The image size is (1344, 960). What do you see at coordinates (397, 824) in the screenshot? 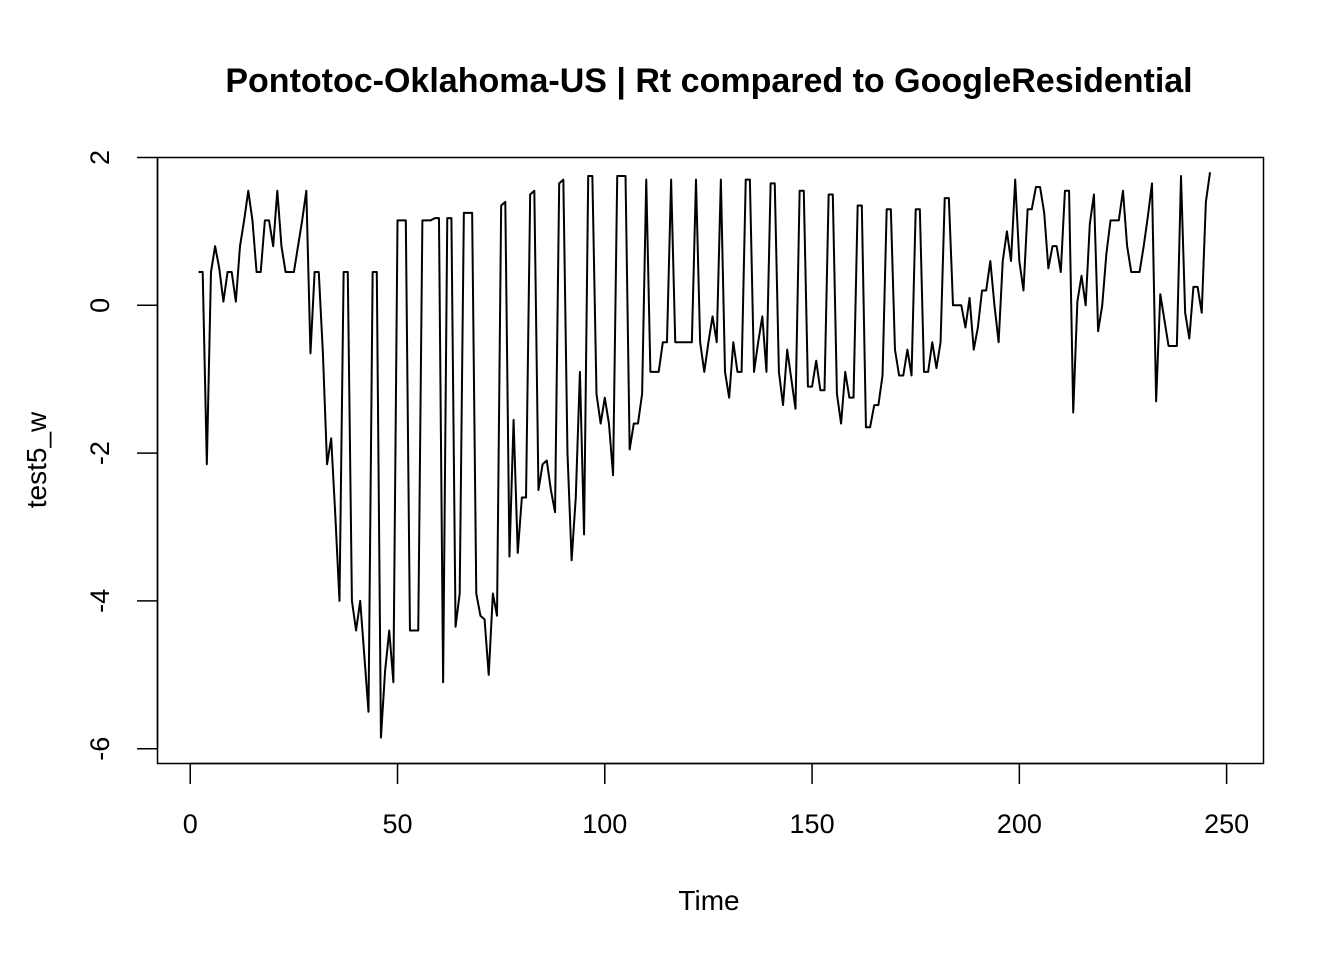
I see `x-tick-label: 50` at bounding box center [397, 824].